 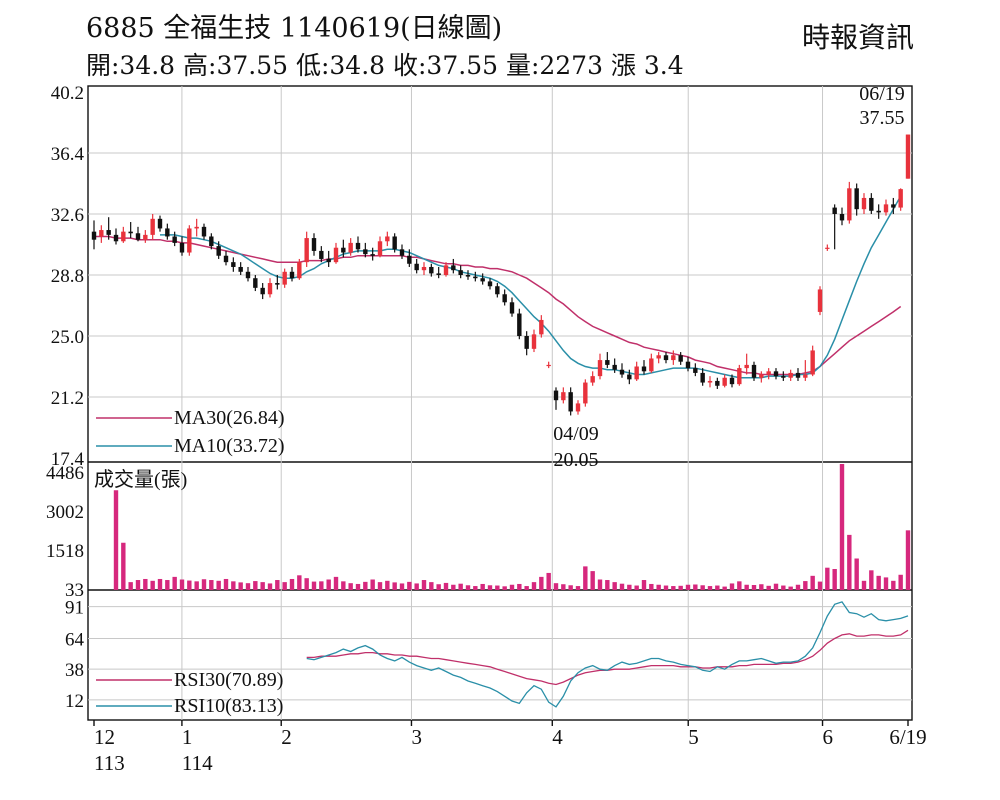 I want to click on x-tick-label: 12, so click(x=104, y=737).